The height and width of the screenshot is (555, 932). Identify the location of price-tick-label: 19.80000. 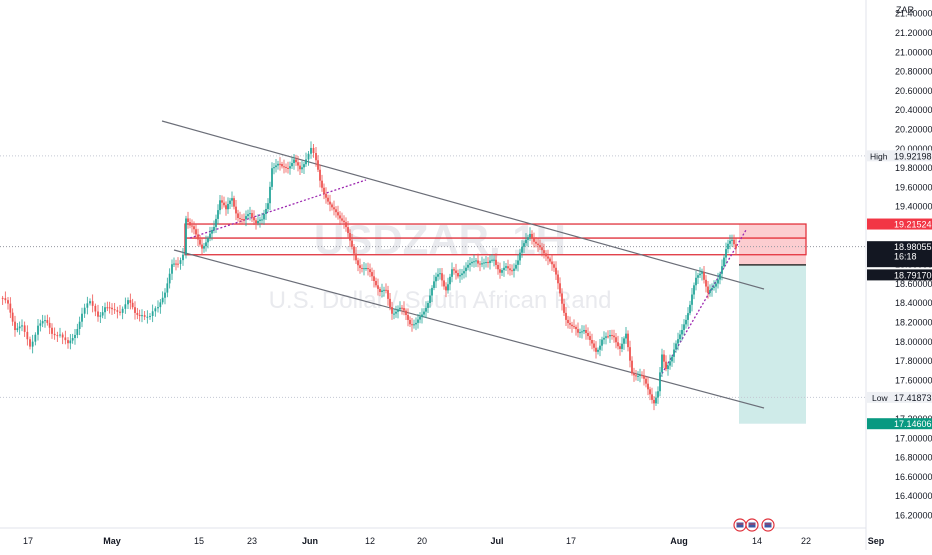
(913, 168).